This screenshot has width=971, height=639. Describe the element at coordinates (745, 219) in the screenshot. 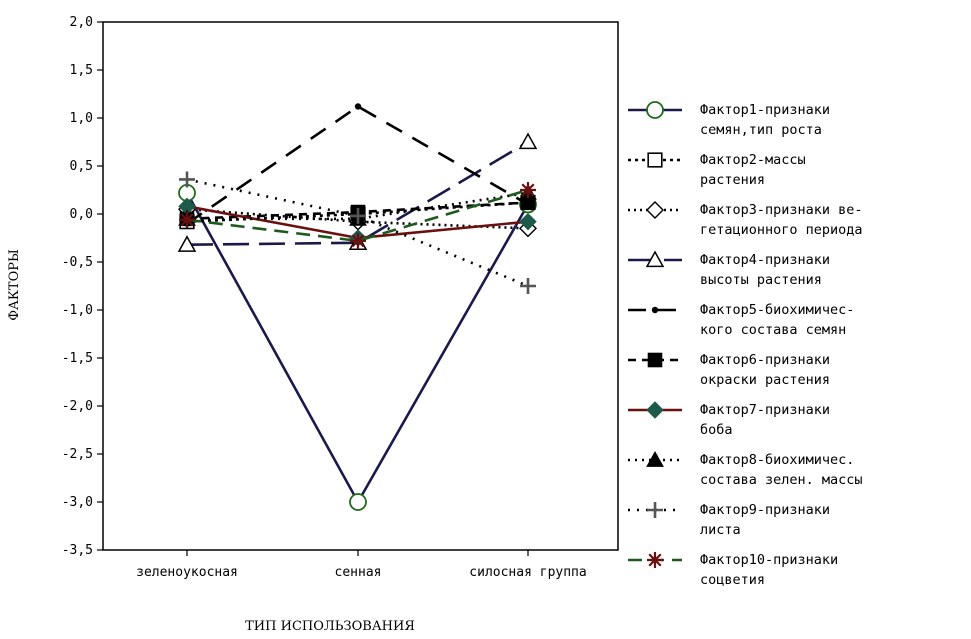

I see `legend-item: Фактор3-признаки ве-гетационного периода` at that location.